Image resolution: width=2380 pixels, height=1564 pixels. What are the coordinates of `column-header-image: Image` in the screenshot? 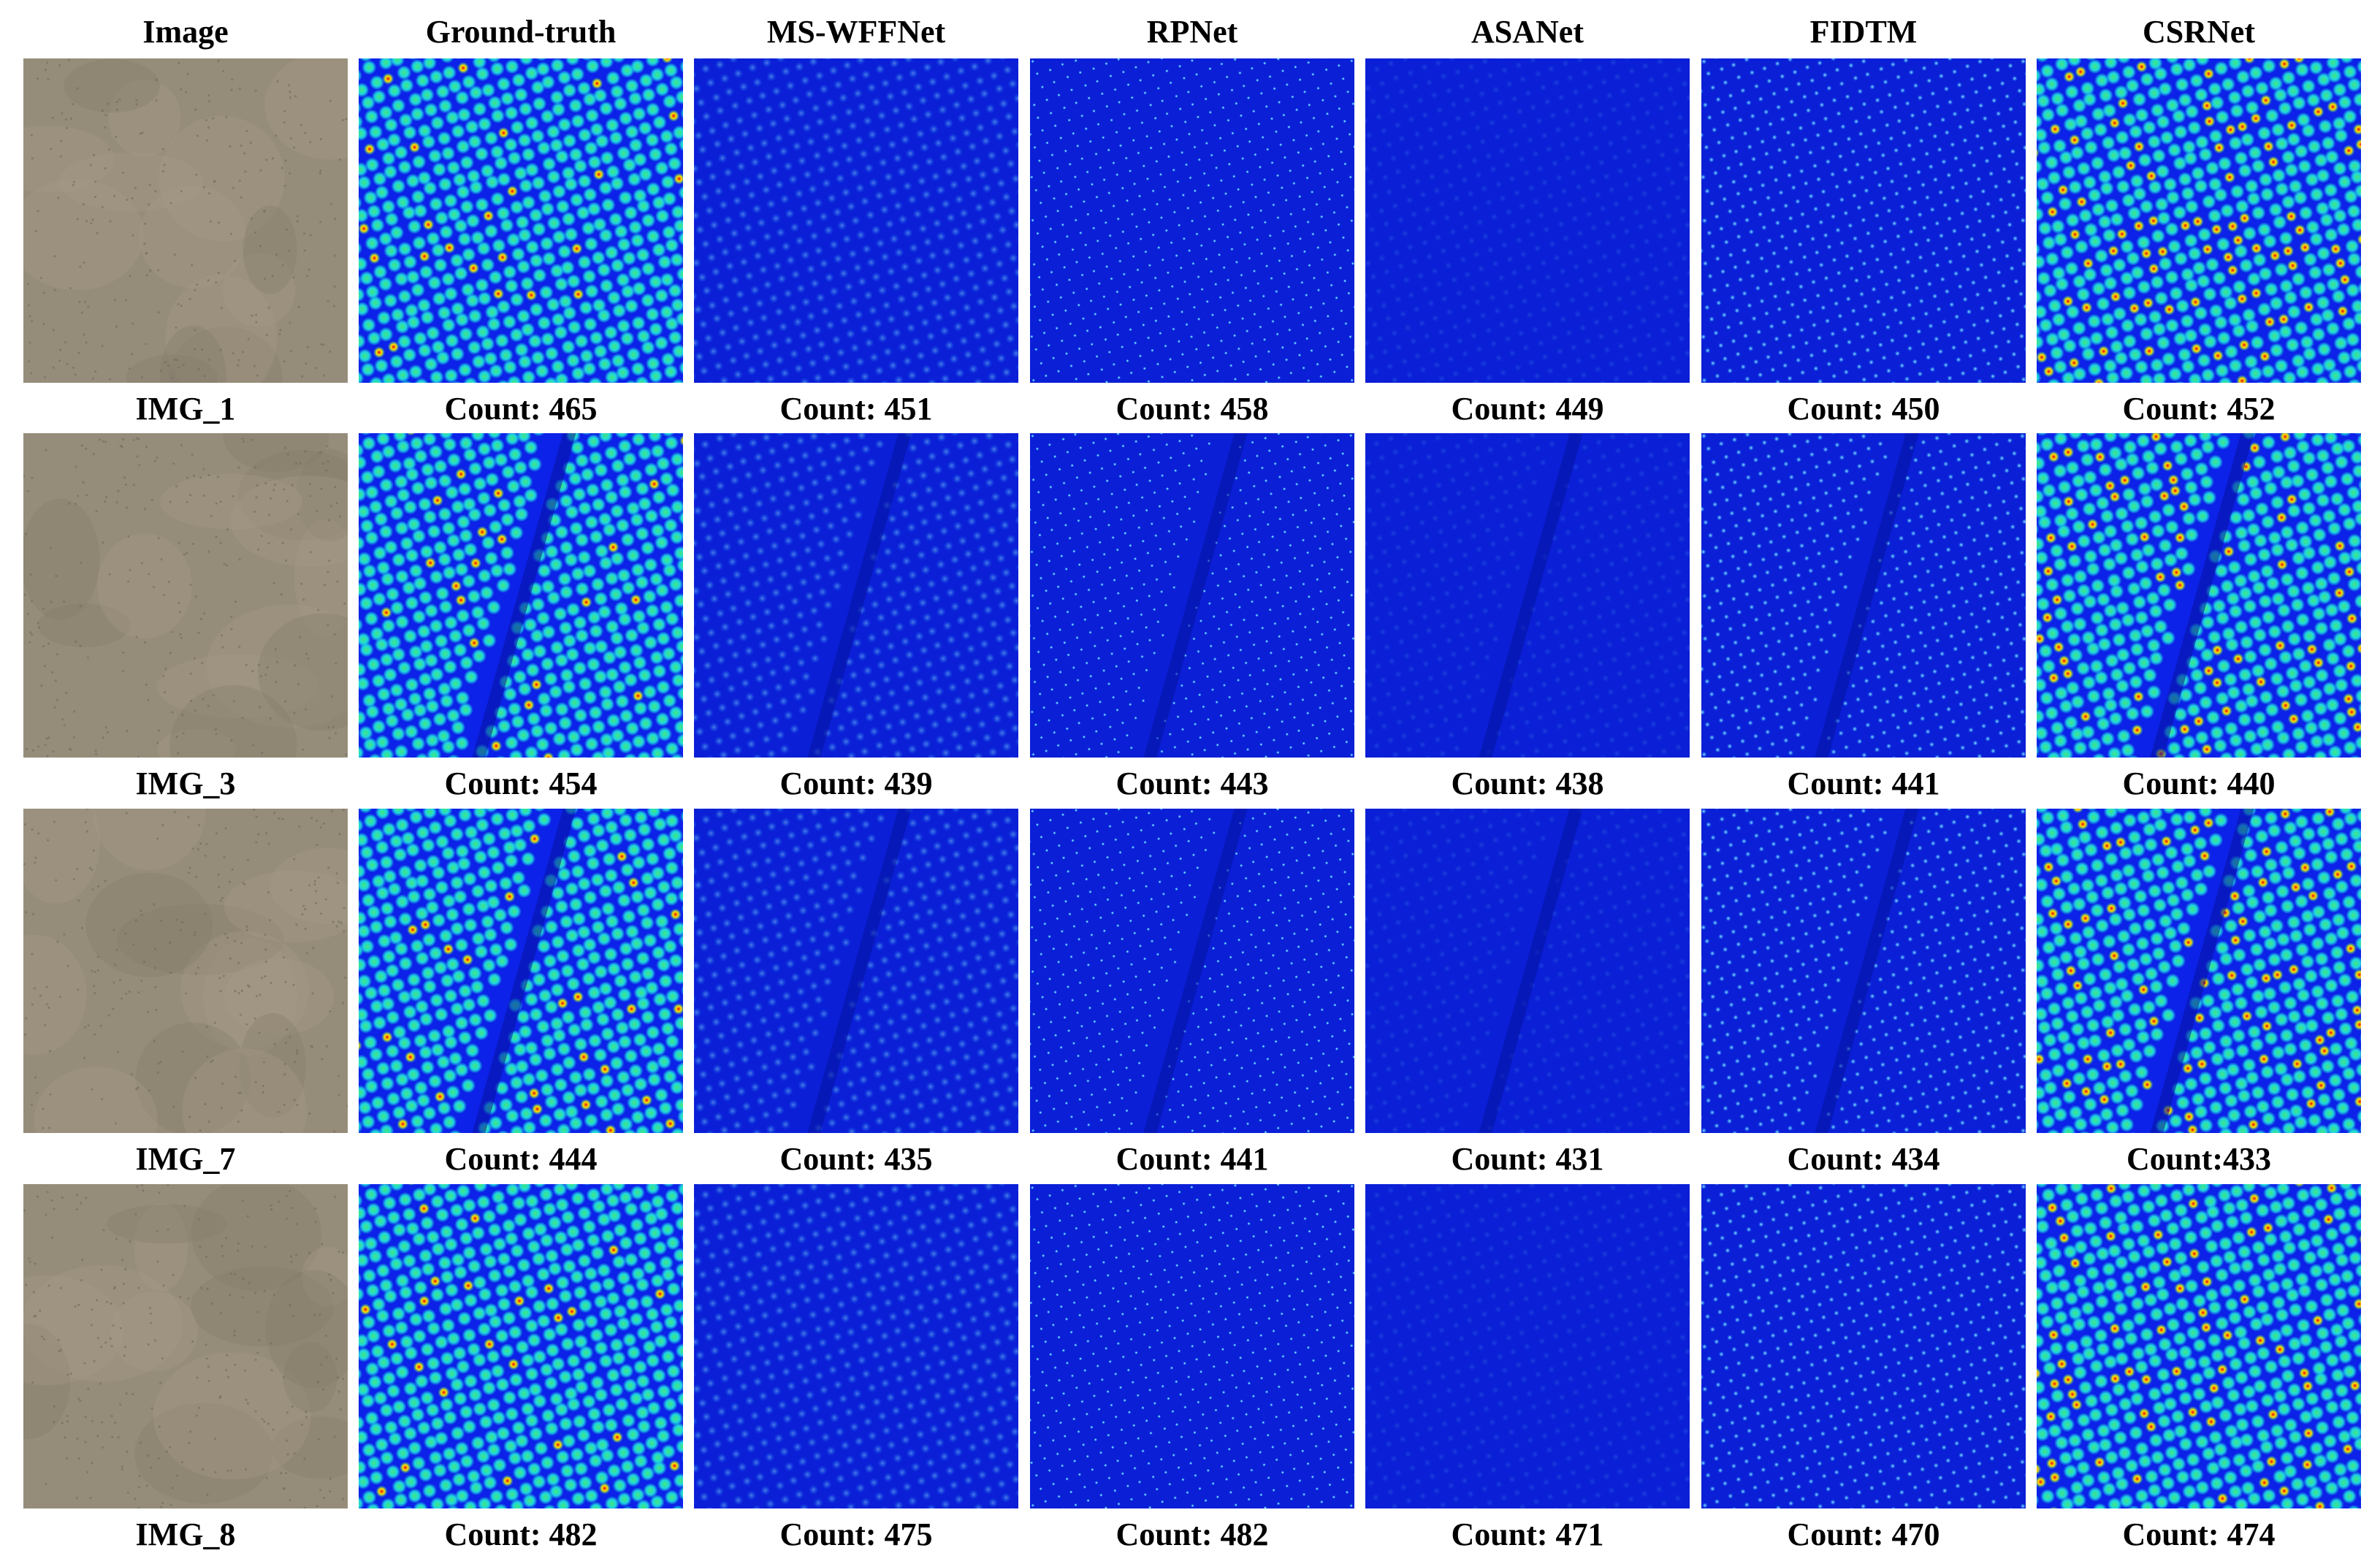 It's located at (185, 32).